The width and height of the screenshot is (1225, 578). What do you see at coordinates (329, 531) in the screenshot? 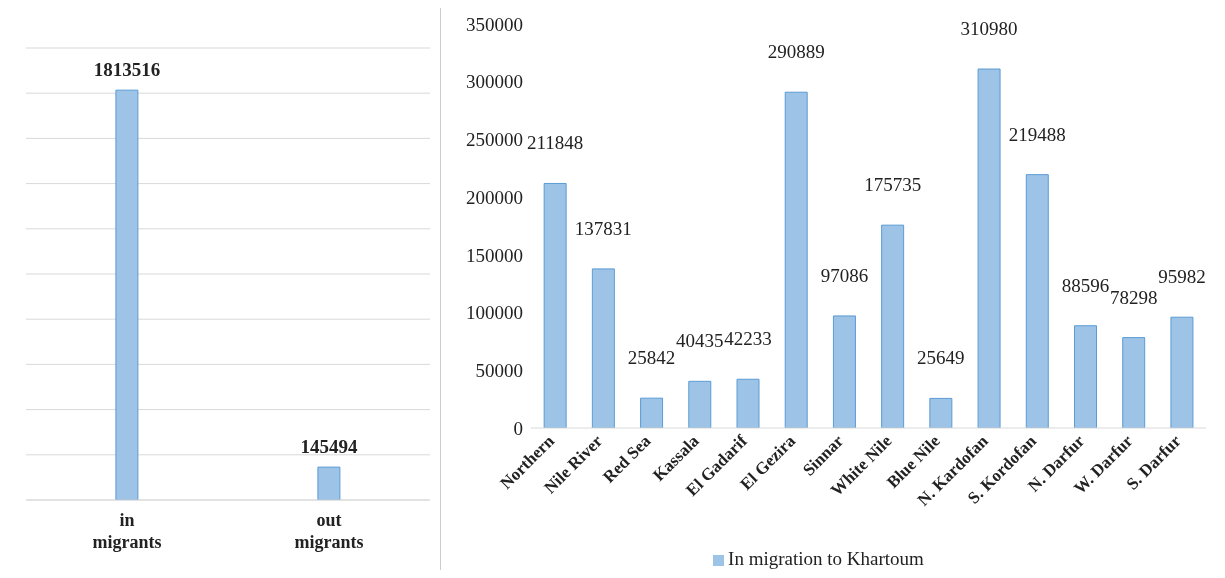
I see `x-tick-label: out migrants` at bounding box center [329, 531].